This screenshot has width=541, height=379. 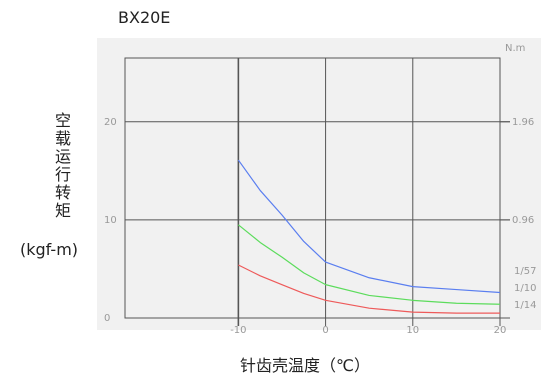 What do you see at coordinates (525, 271) in the screenshot?
I see `series-label: 1/57` at bounding box center [525, 271].